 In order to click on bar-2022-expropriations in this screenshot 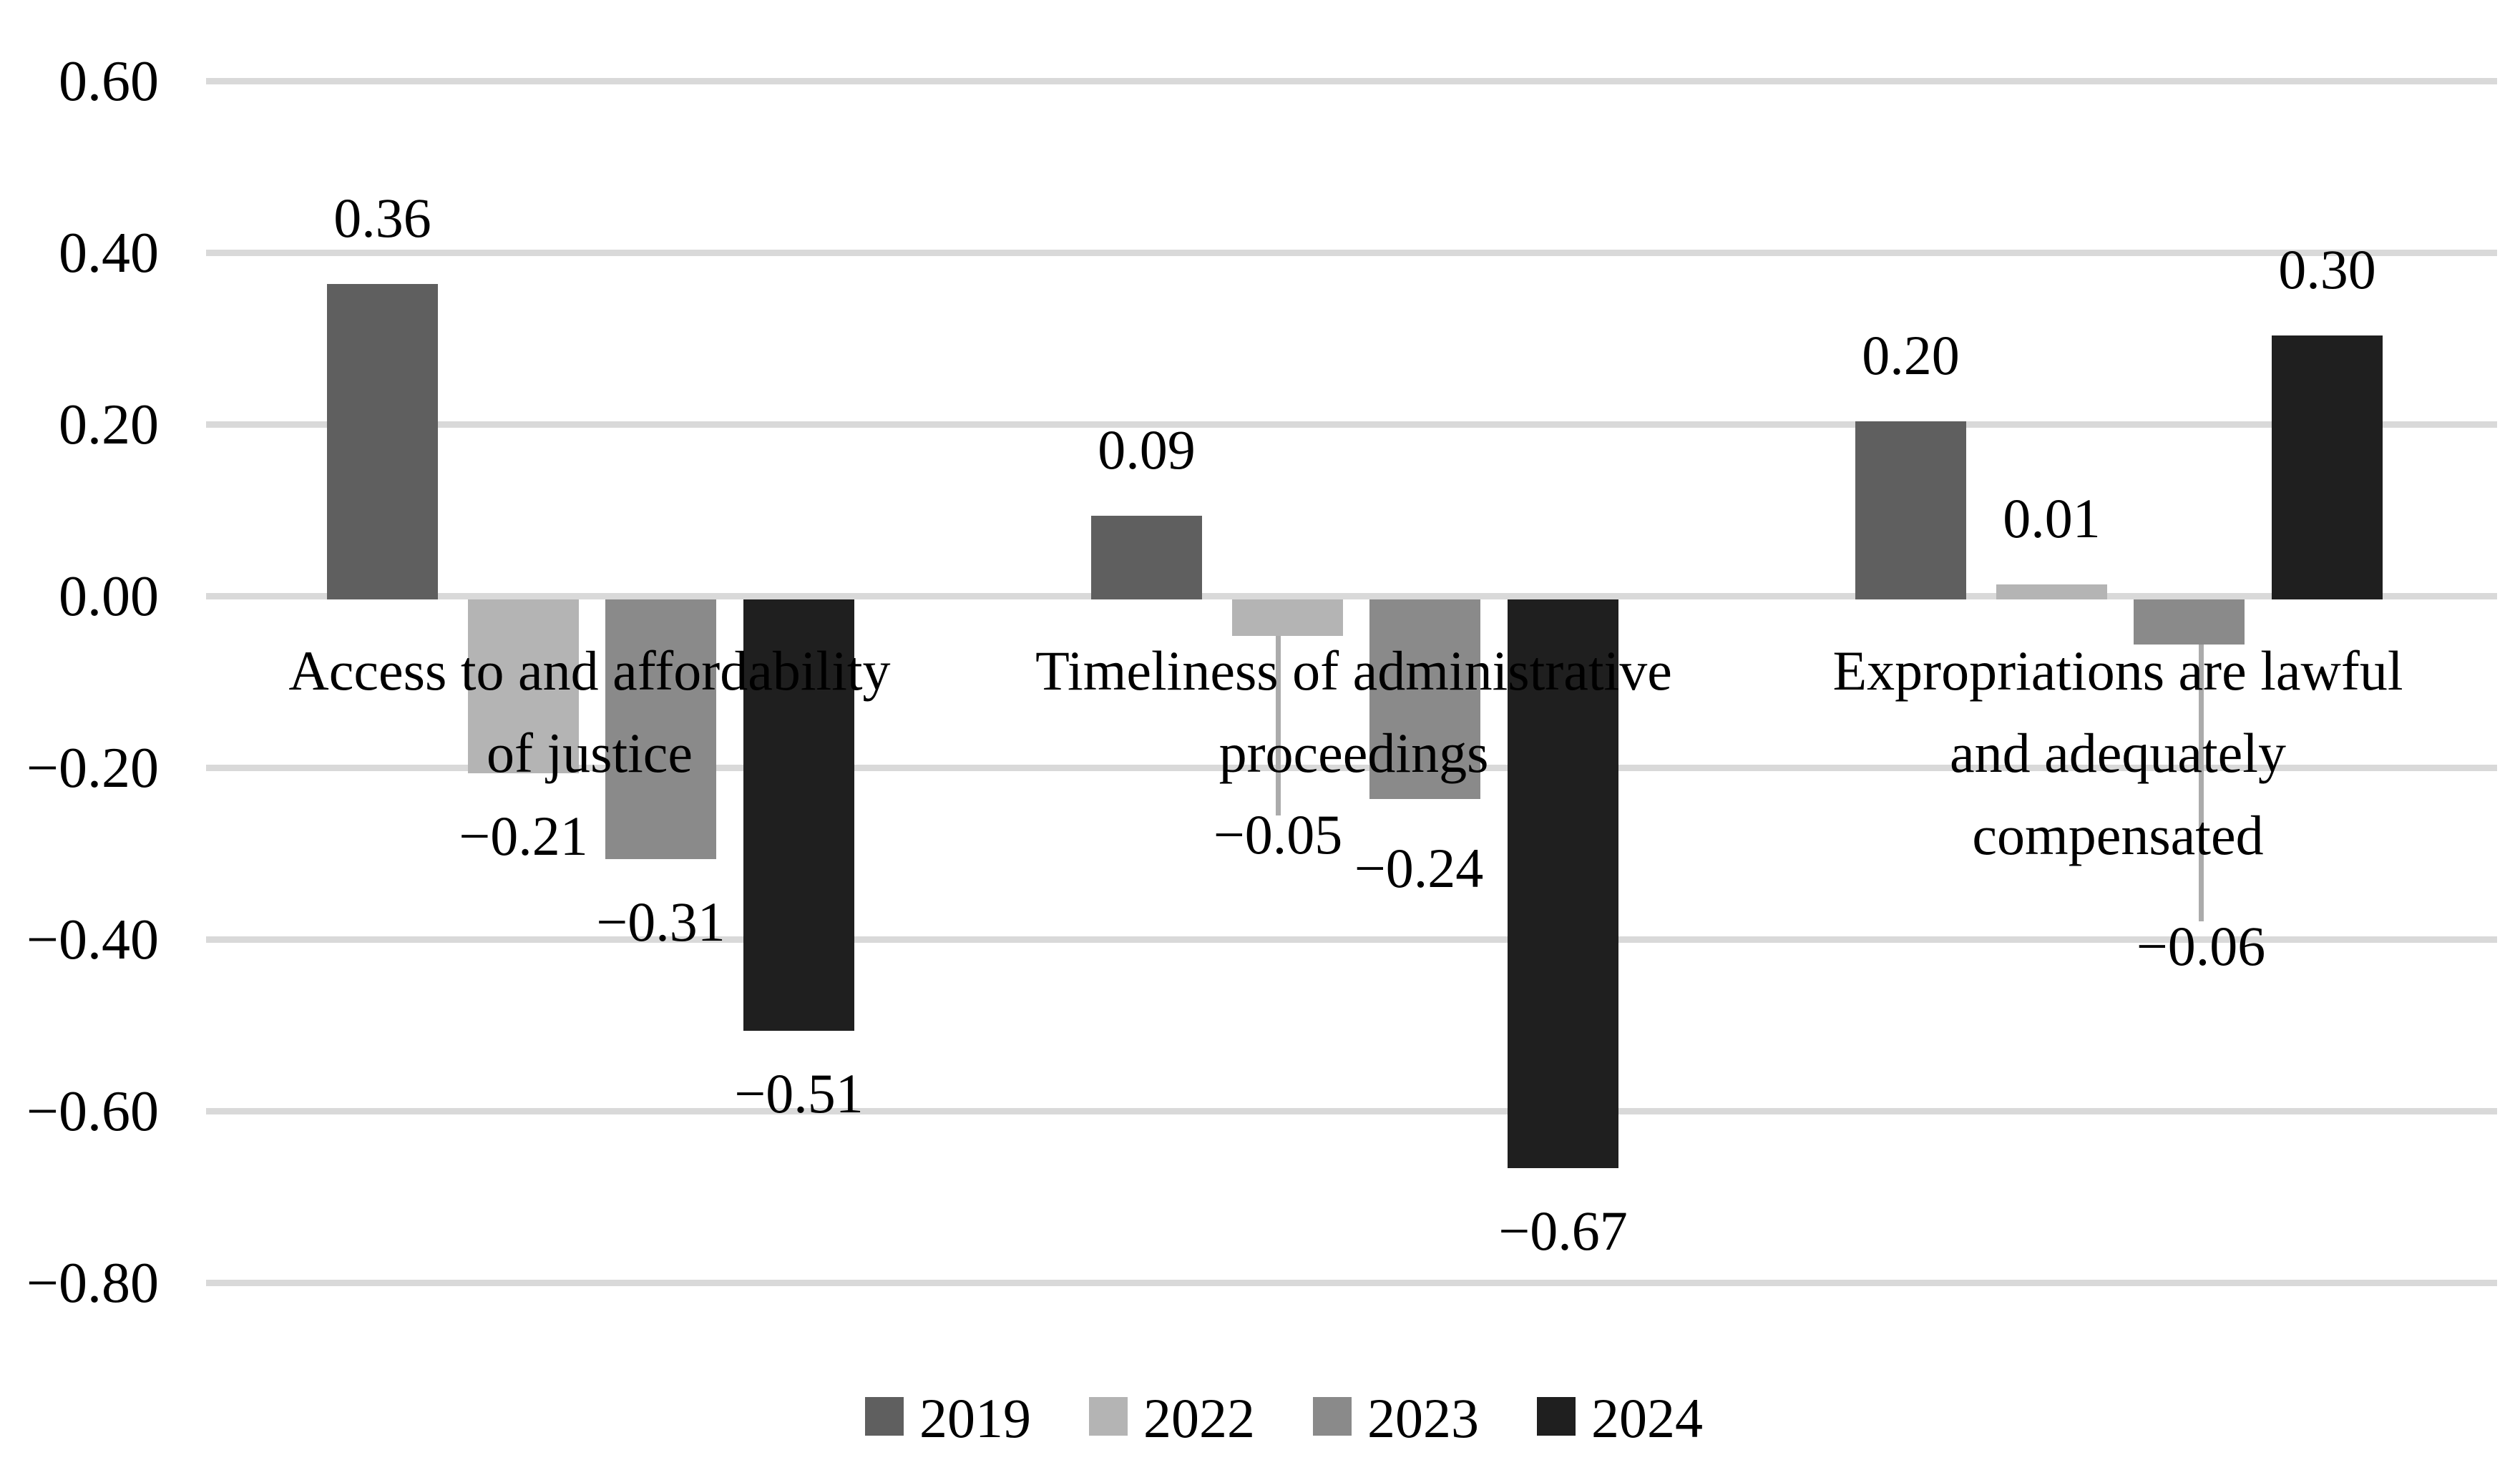, I will do `click(2051, 592)`.